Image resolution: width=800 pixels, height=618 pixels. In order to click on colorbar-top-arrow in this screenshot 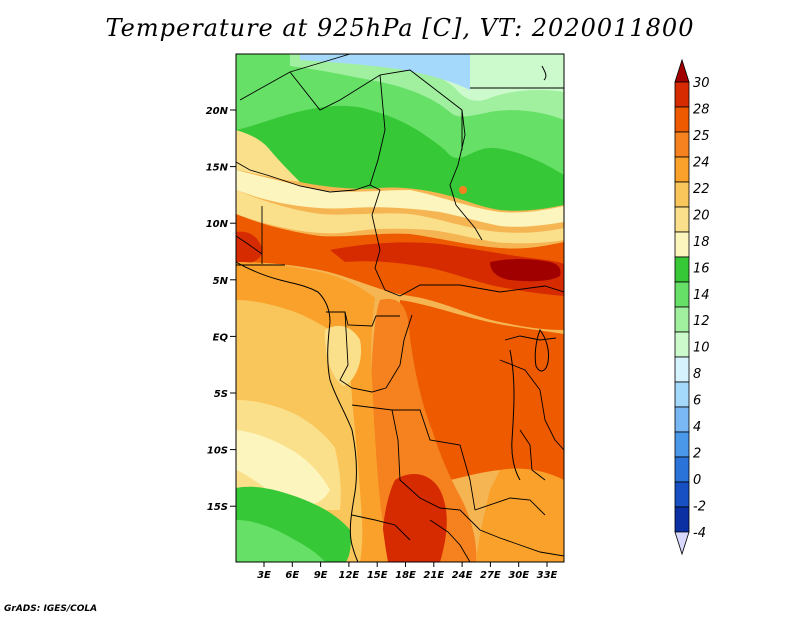, I will do `click(682, 70)`.